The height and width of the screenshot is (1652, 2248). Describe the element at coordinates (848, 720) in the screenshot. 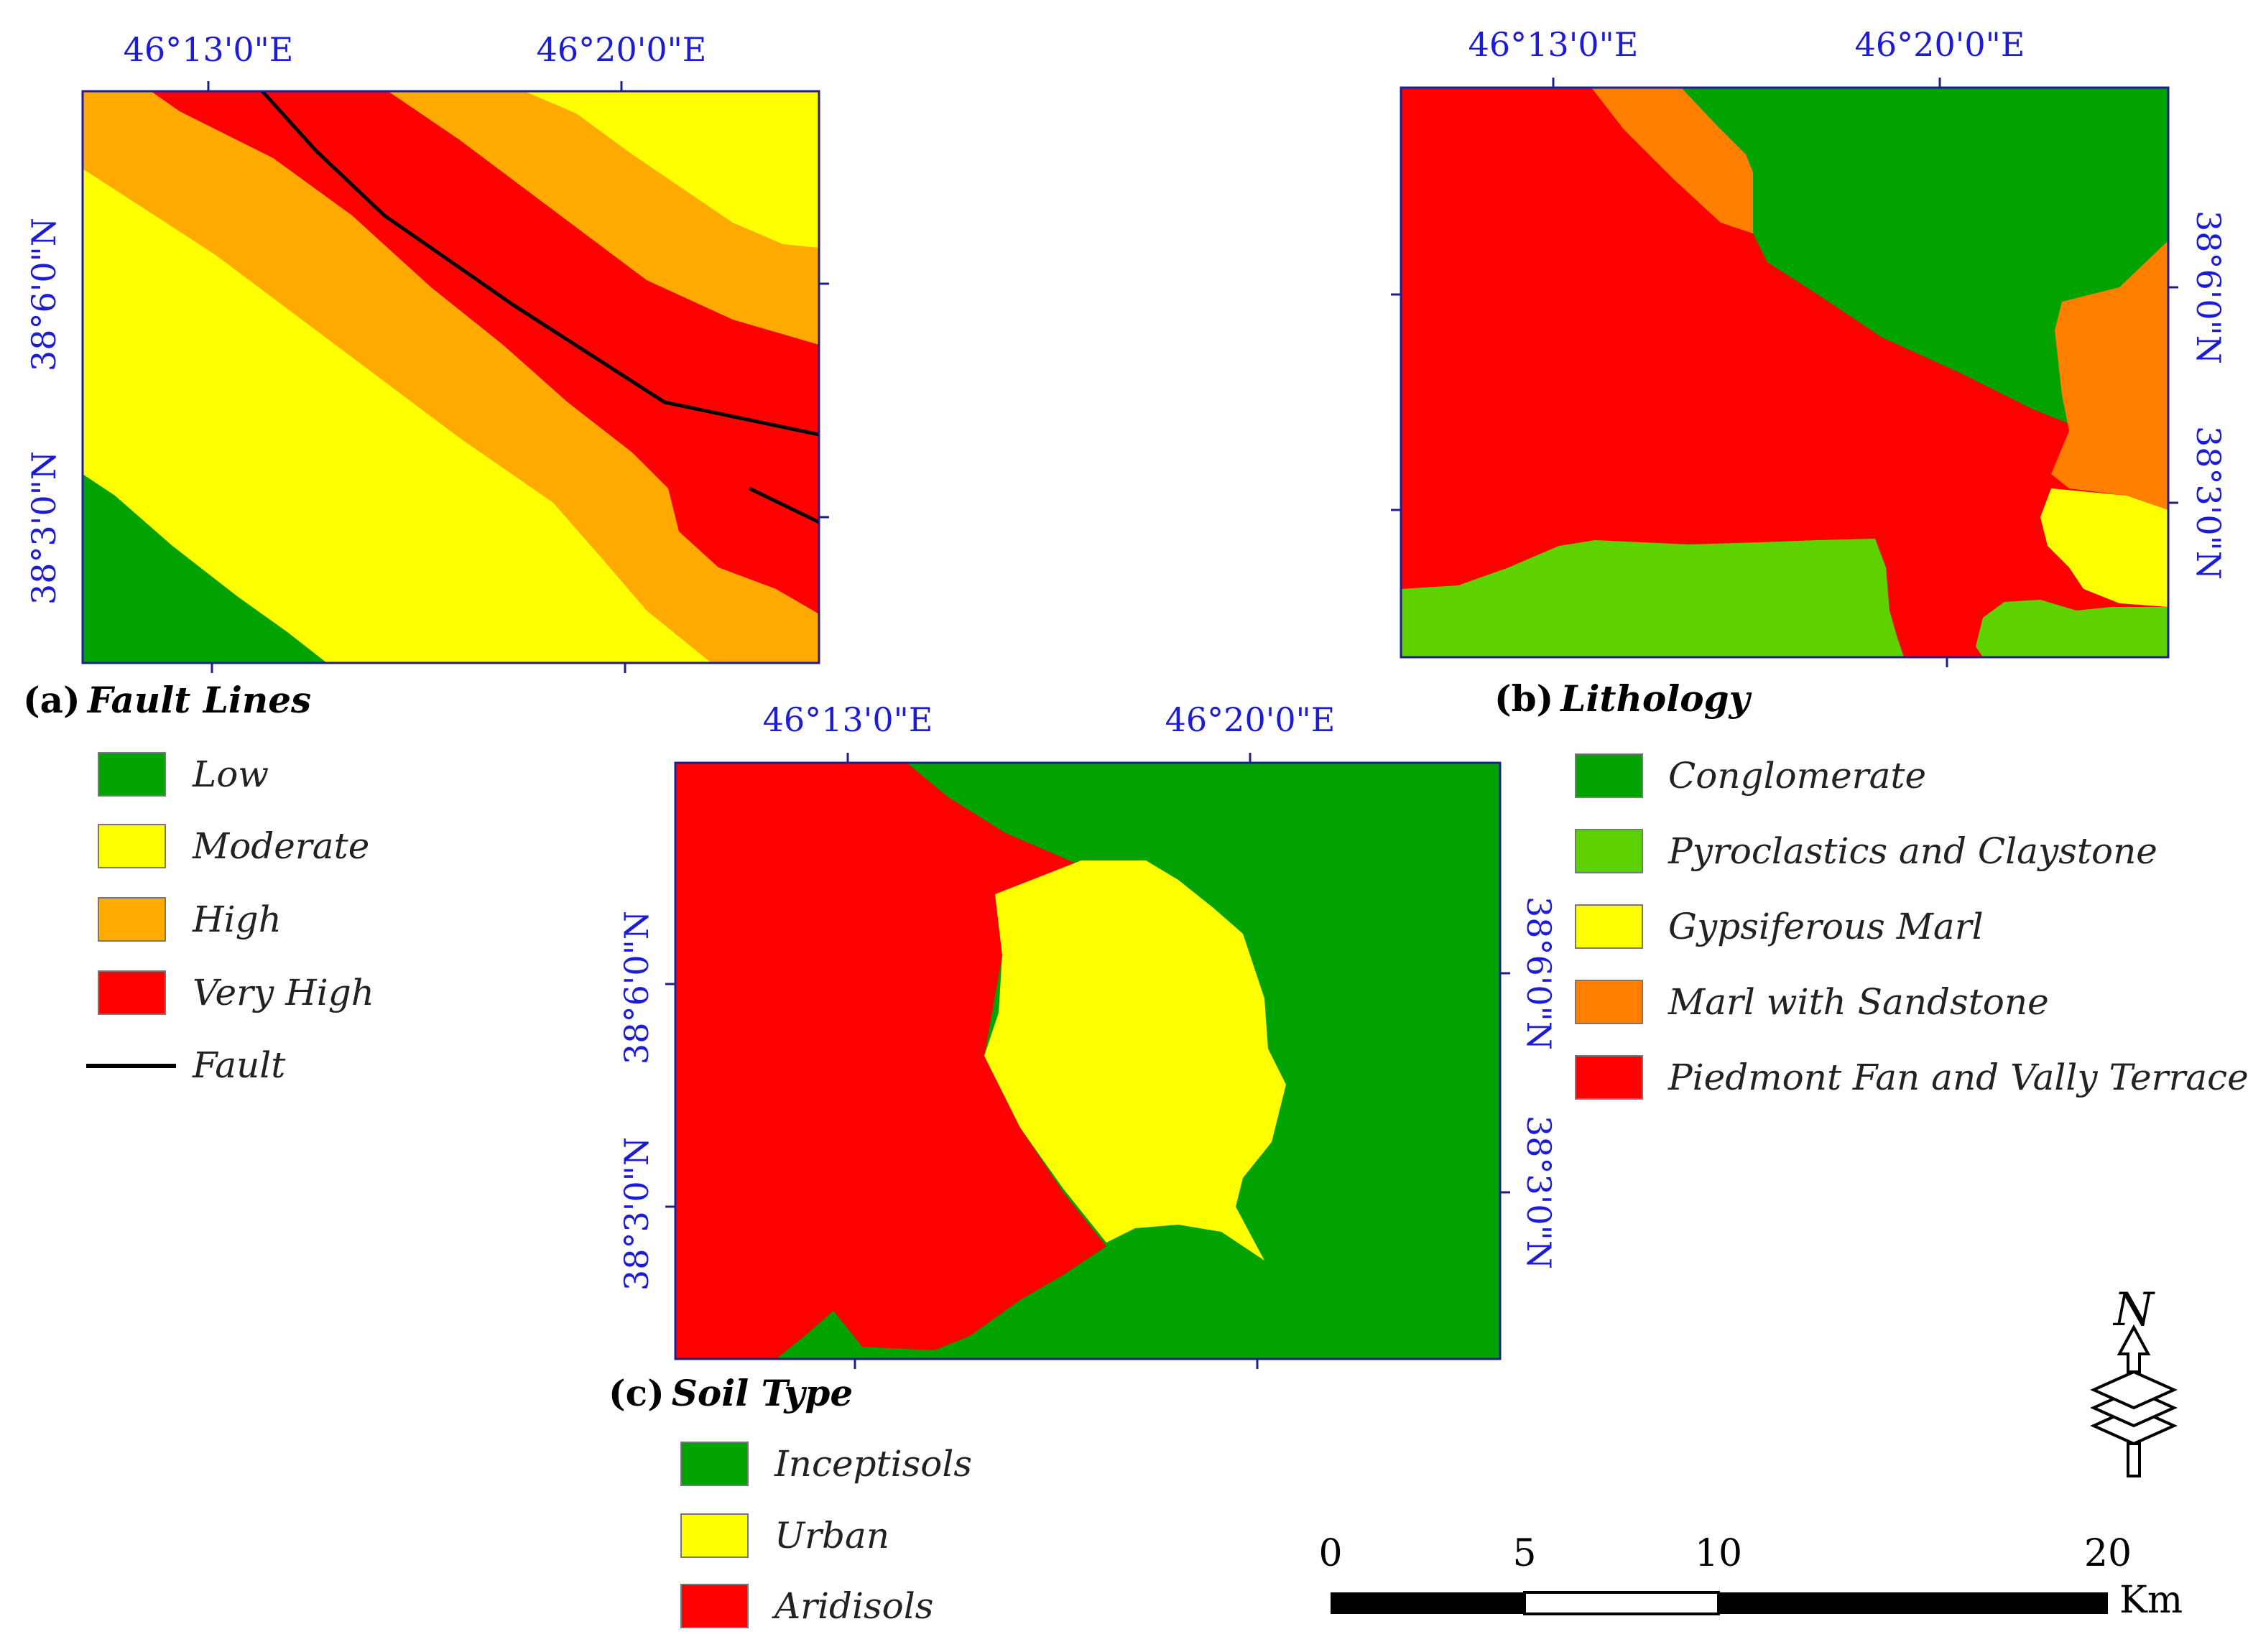

I see `lon-label-c-1: 46°13'0"E` at that location.